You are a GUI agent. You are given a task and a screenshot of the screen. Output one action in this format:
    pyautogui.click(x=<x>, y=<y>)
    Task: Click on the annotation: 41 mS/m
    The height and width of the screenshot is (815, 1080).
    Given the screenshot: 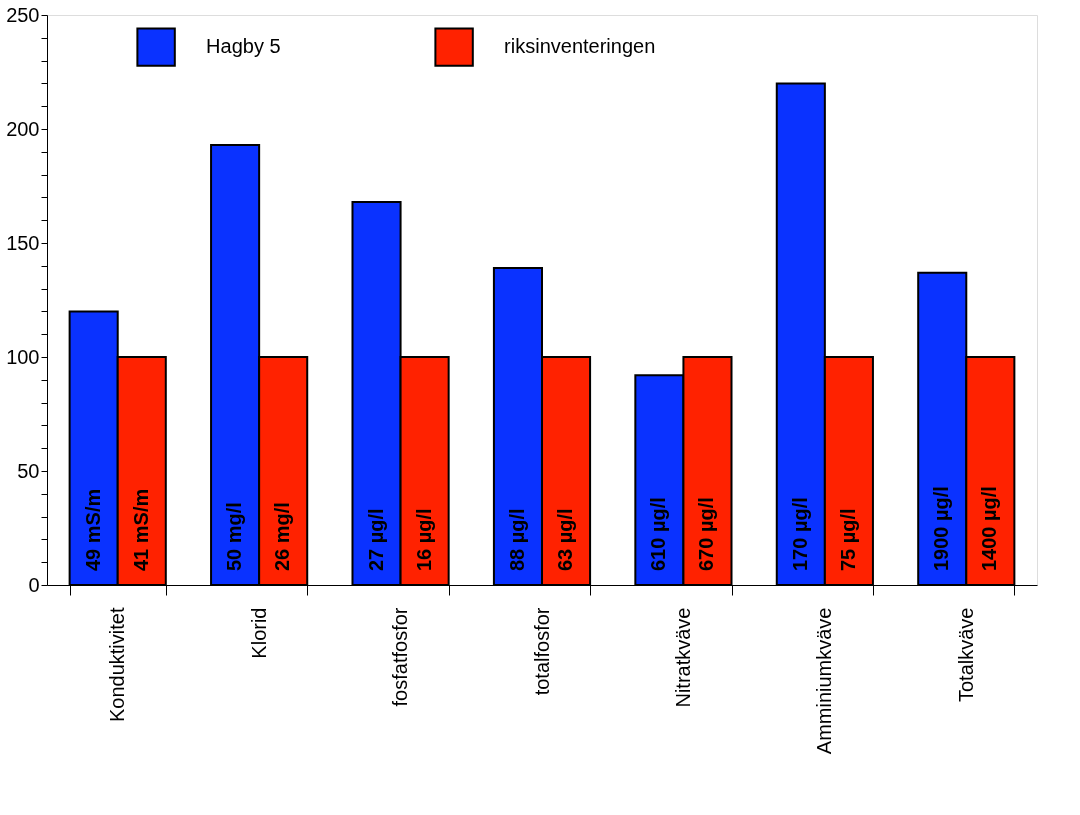 What is the action you would take?
    pyautogui.click(x=140, y=529)
    